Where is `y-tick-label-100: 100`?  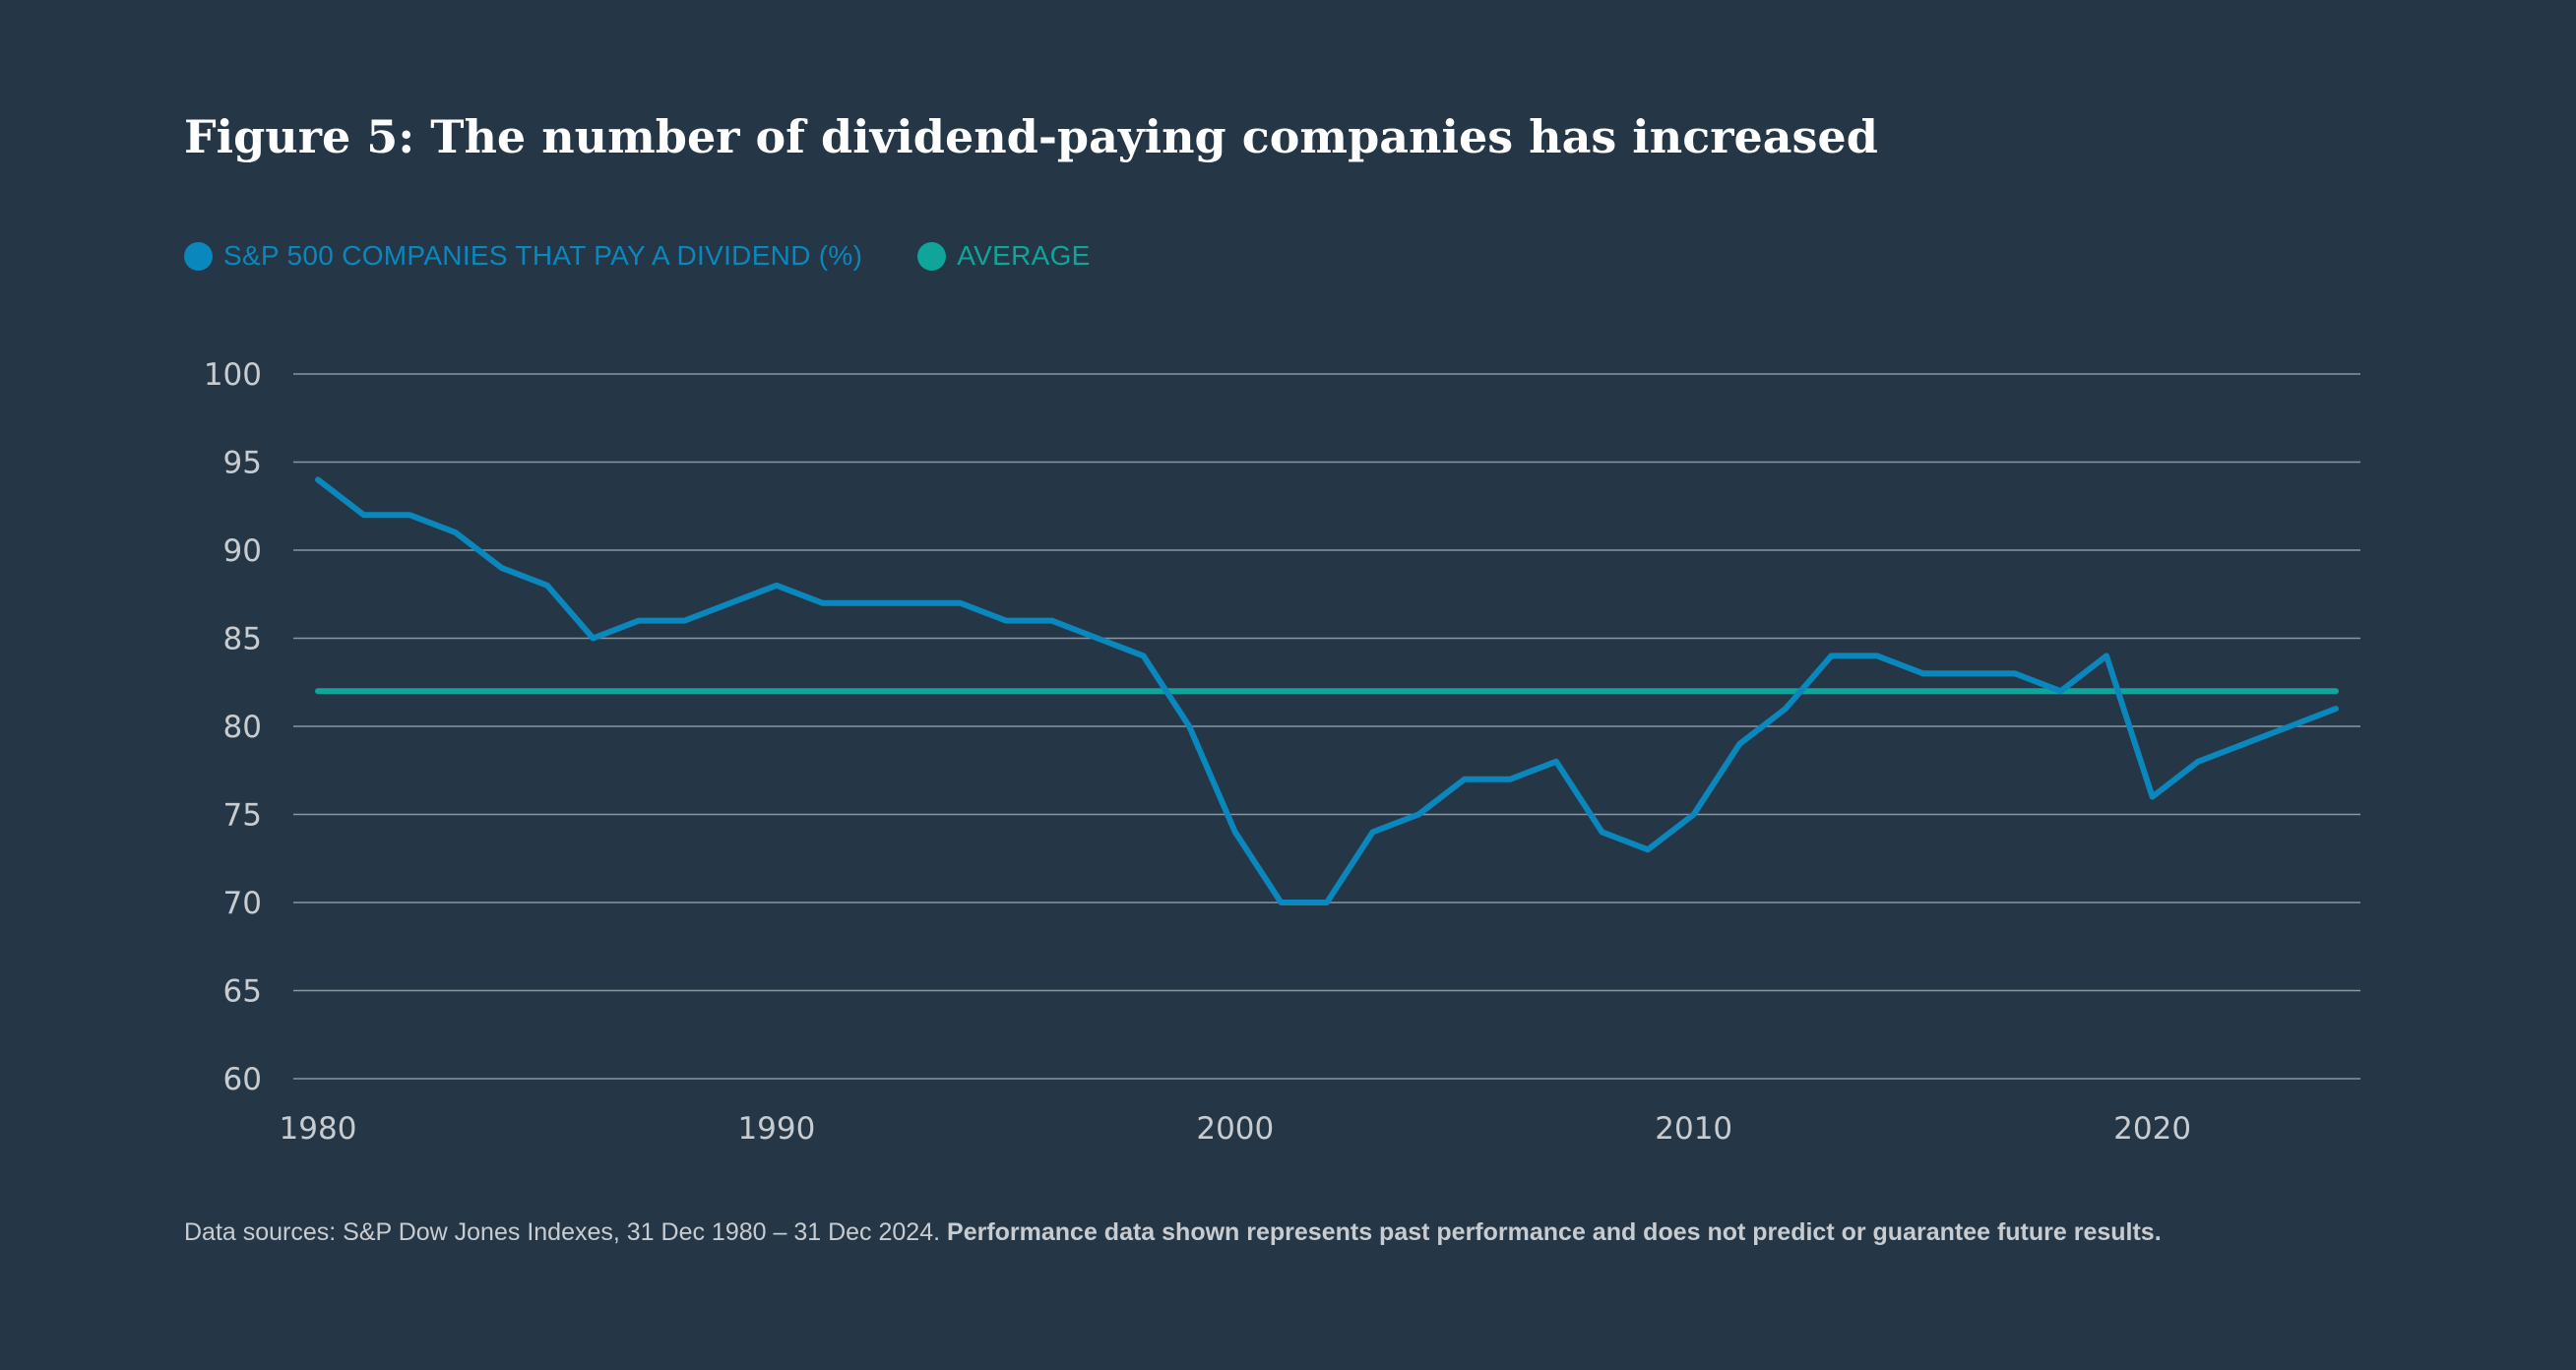
y-tick-label-100: 100 is located at coordinates (233, 375).